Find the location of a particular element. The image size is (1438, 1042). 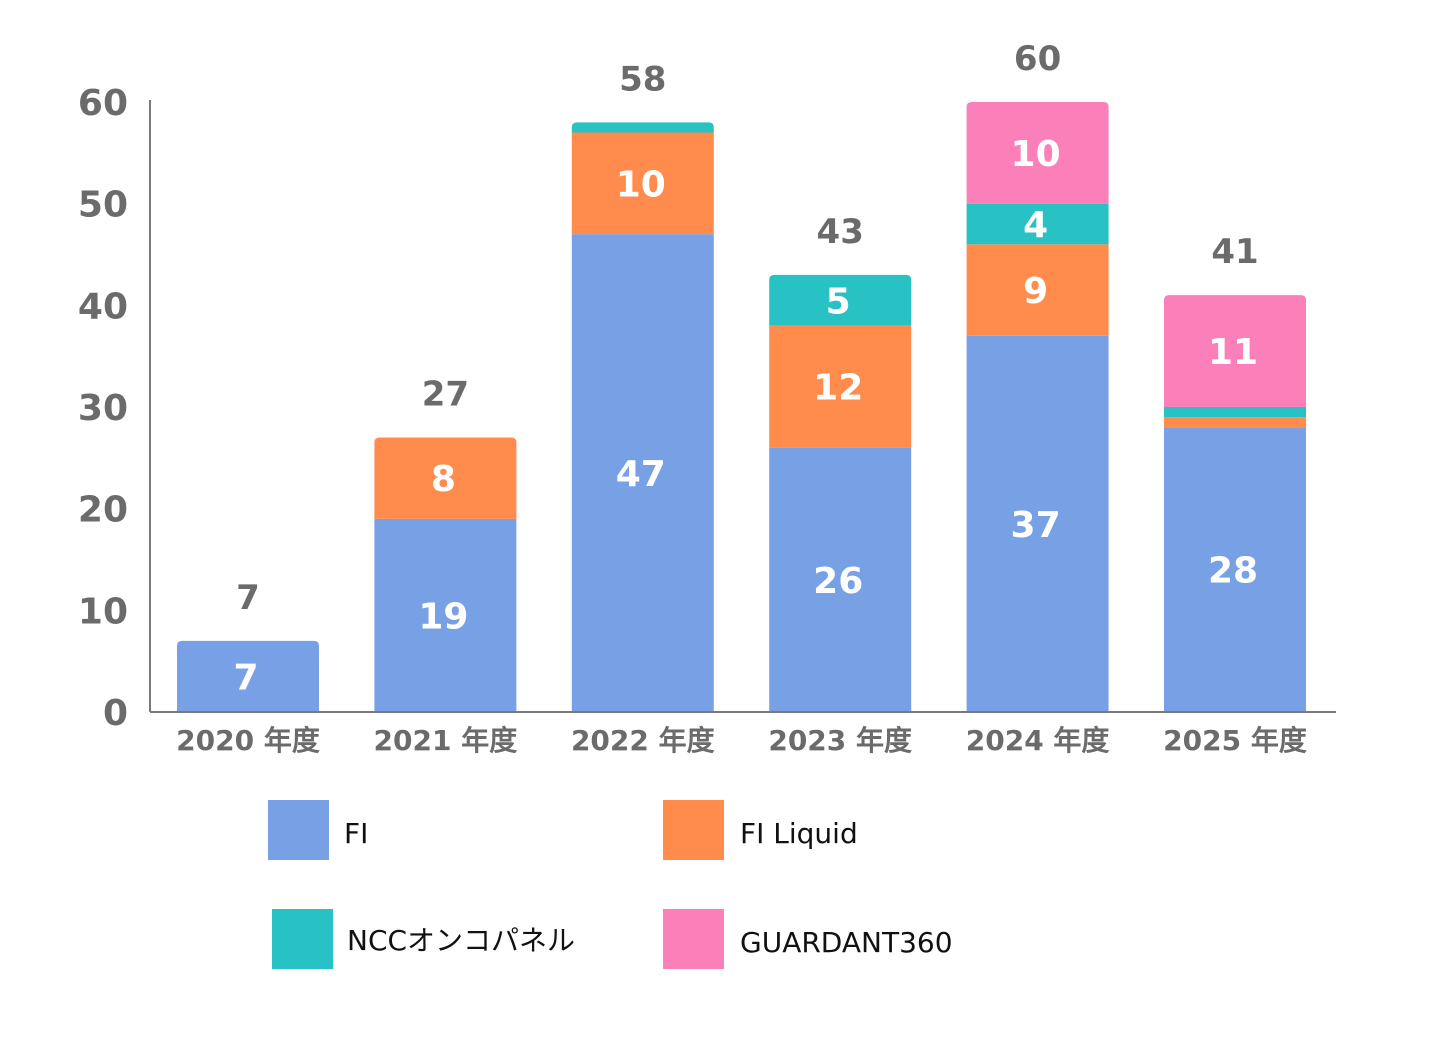

segment-data-label: 8 is located at coordinates (443, 479).